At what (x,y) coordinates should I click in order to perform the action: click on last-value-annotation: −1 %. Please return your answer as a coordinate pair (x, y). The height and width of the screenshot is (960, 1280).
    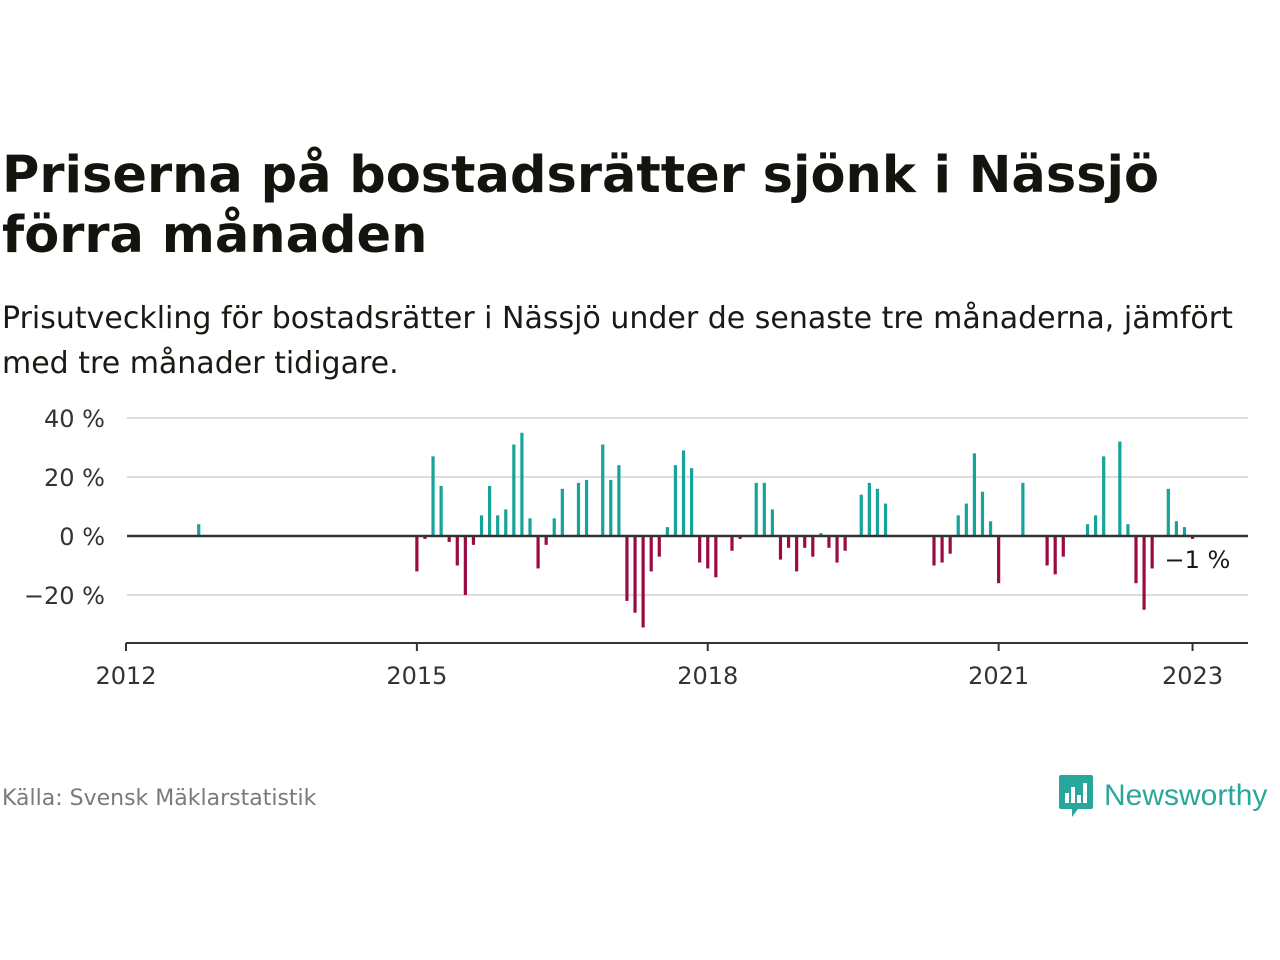
    Looking at the image, I should click on (1198, 560).